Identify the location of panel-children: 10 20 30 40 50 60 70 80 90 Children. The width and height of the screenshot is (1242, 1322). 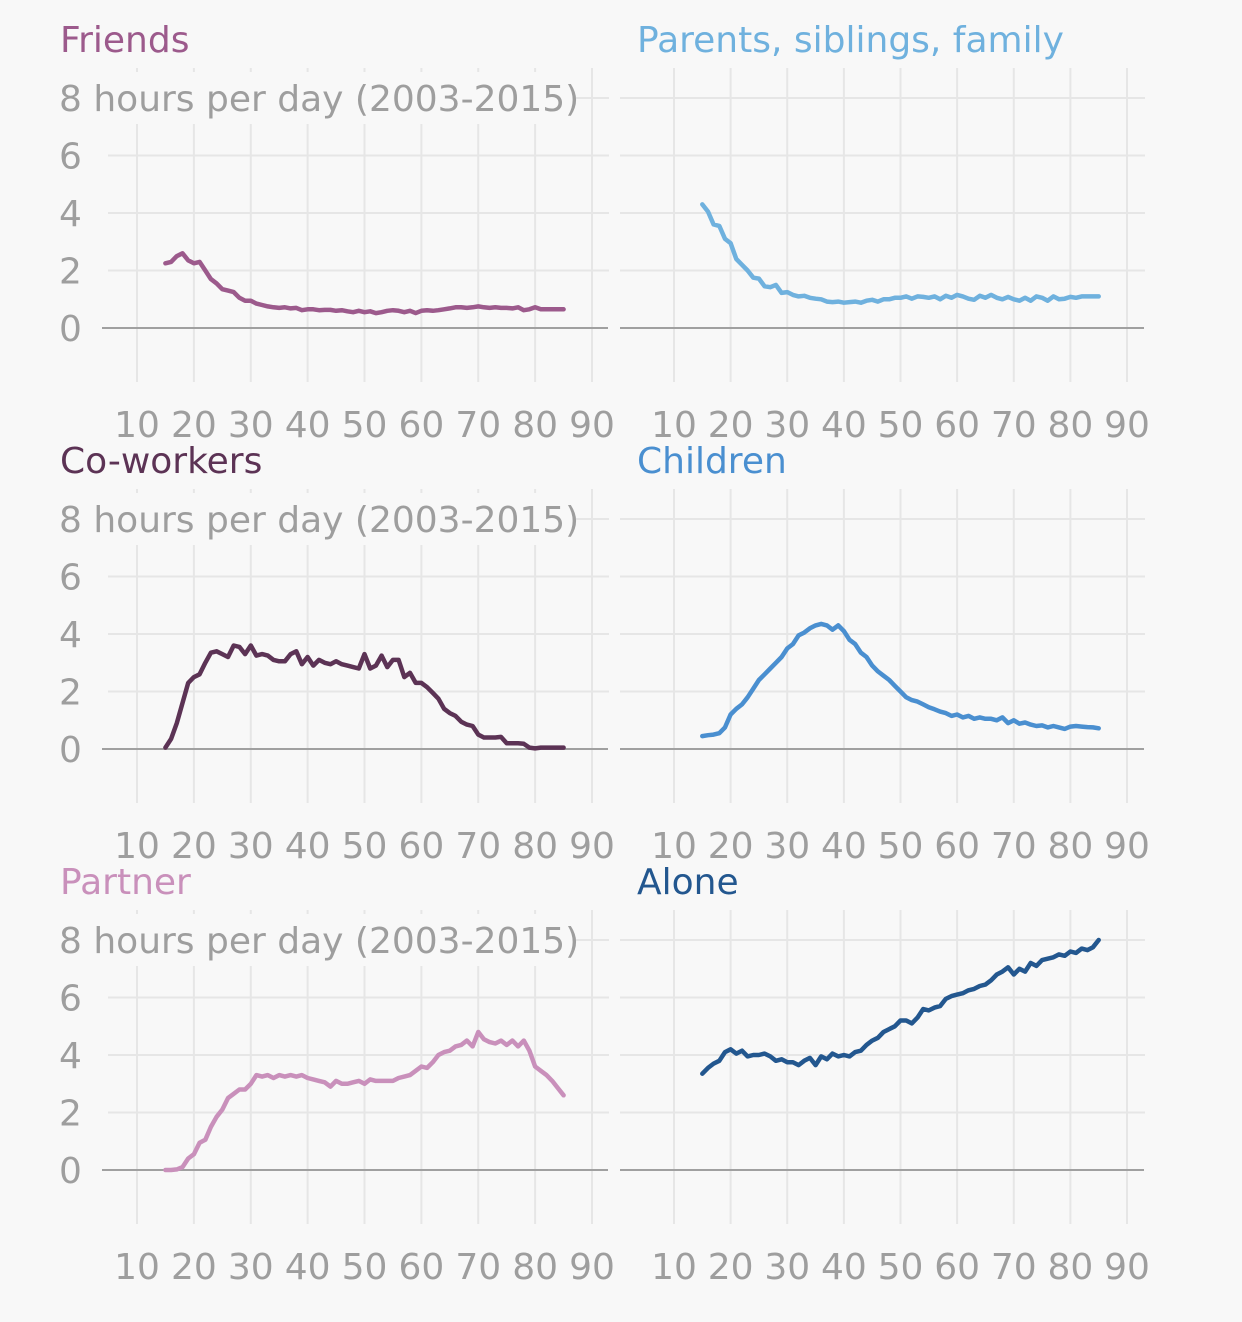
(885, 654).